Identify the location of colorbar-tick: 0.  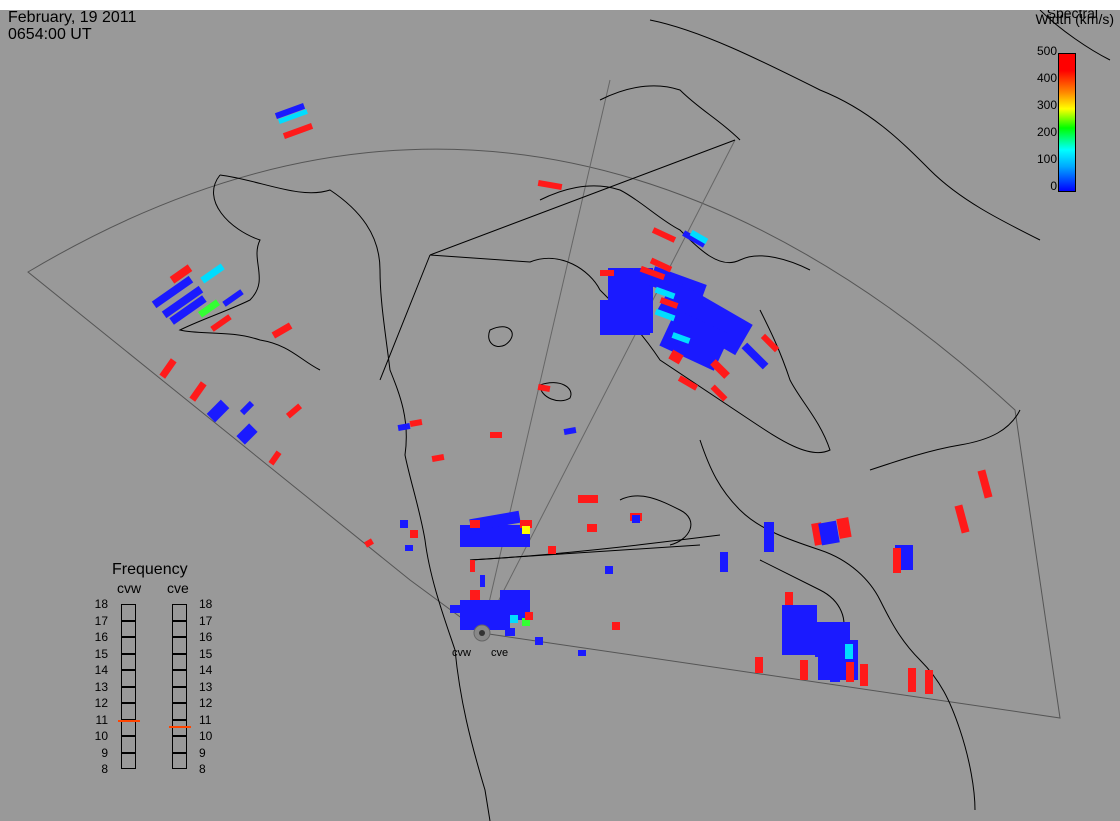
(1053, 186).